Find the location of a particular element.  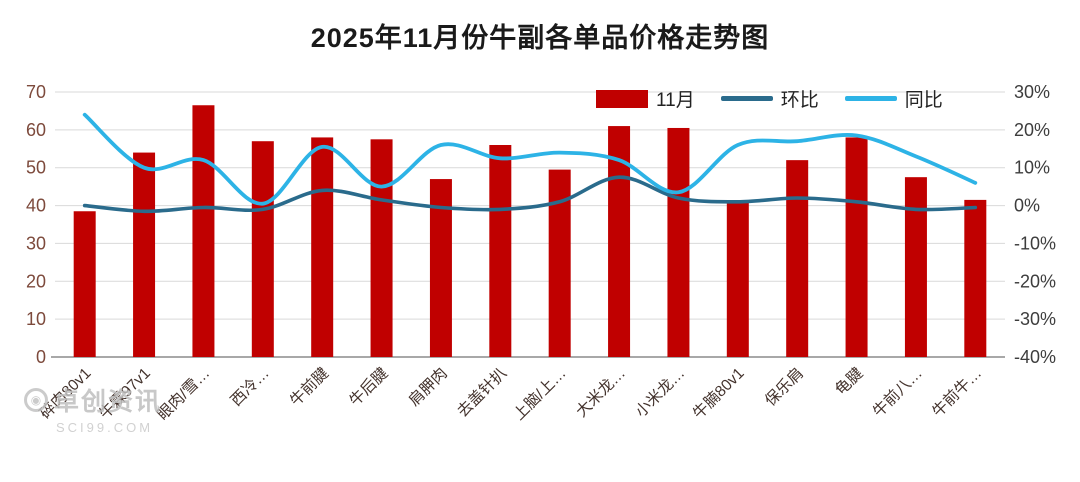

legend-item-november: 11月 is located at coordinates (645, 98).